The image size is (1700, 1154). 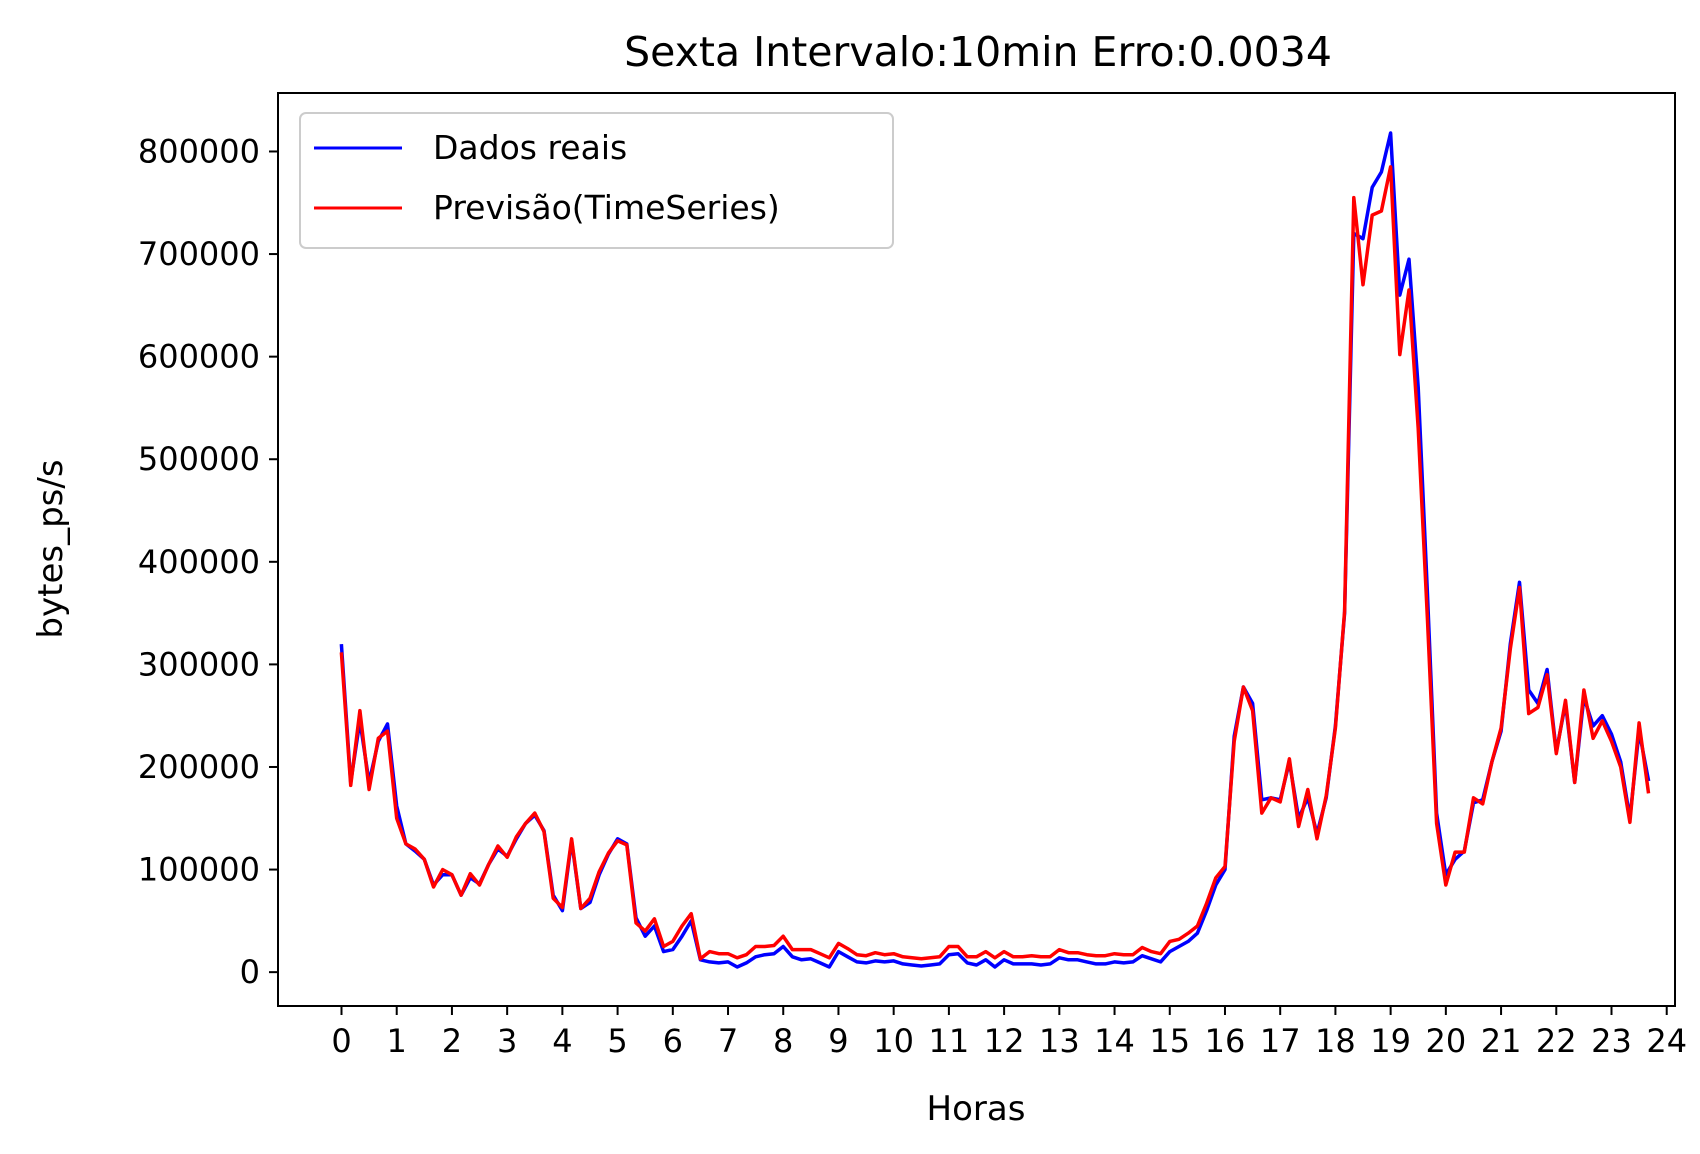 I want to click on x-tick-label: 24, so click(x=1666, y=1041).